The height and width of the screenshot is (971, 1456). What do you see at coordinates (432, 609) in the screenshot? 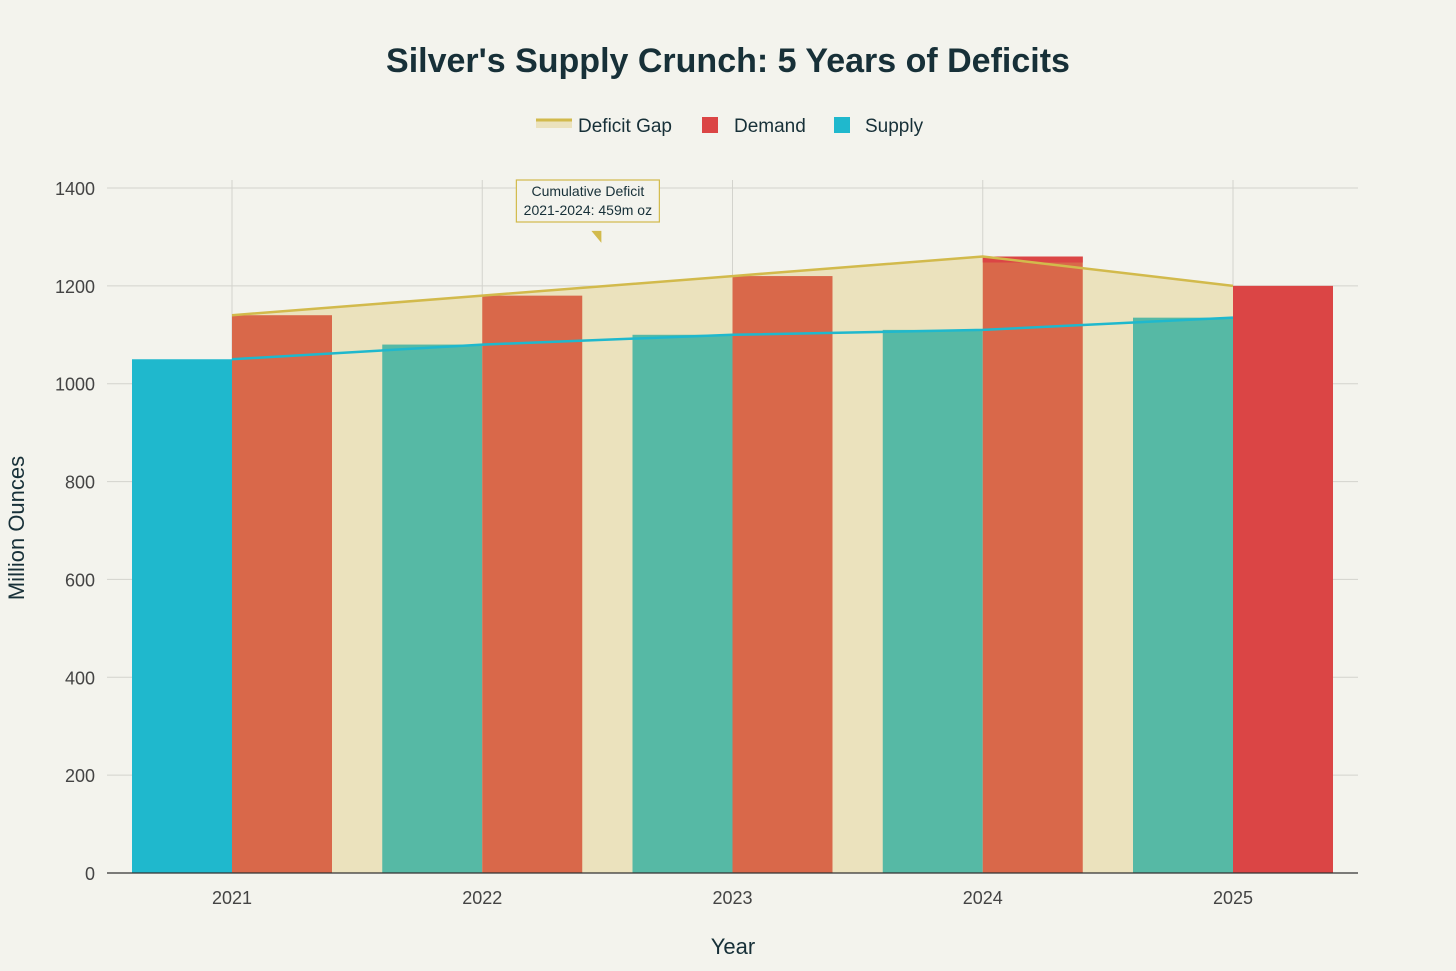
I see `bar-supply-2022` at bounding box center [432, 609].